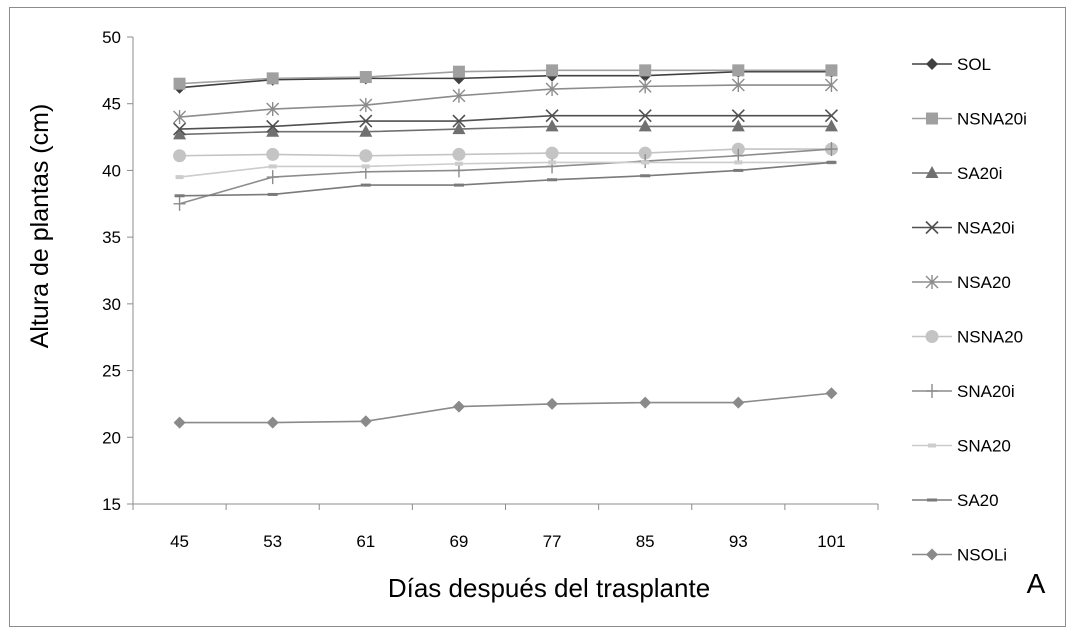 This screenshot has width=1074, height=634. I want to click on legend-label: NSA20i, so click(986, 228).